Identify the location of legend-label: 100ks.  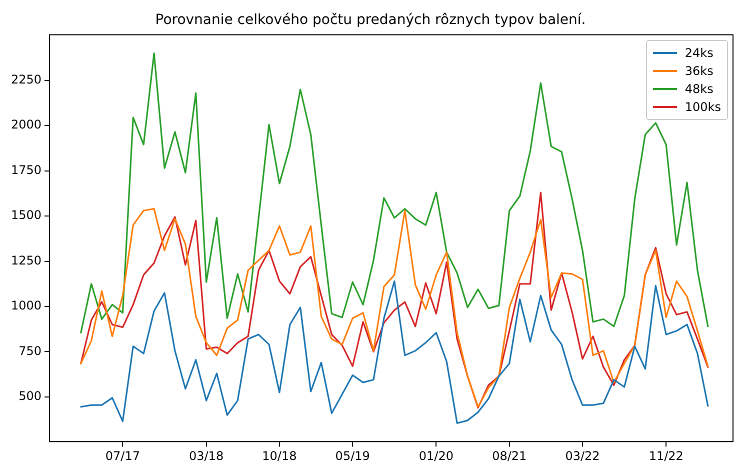
(702, 107).